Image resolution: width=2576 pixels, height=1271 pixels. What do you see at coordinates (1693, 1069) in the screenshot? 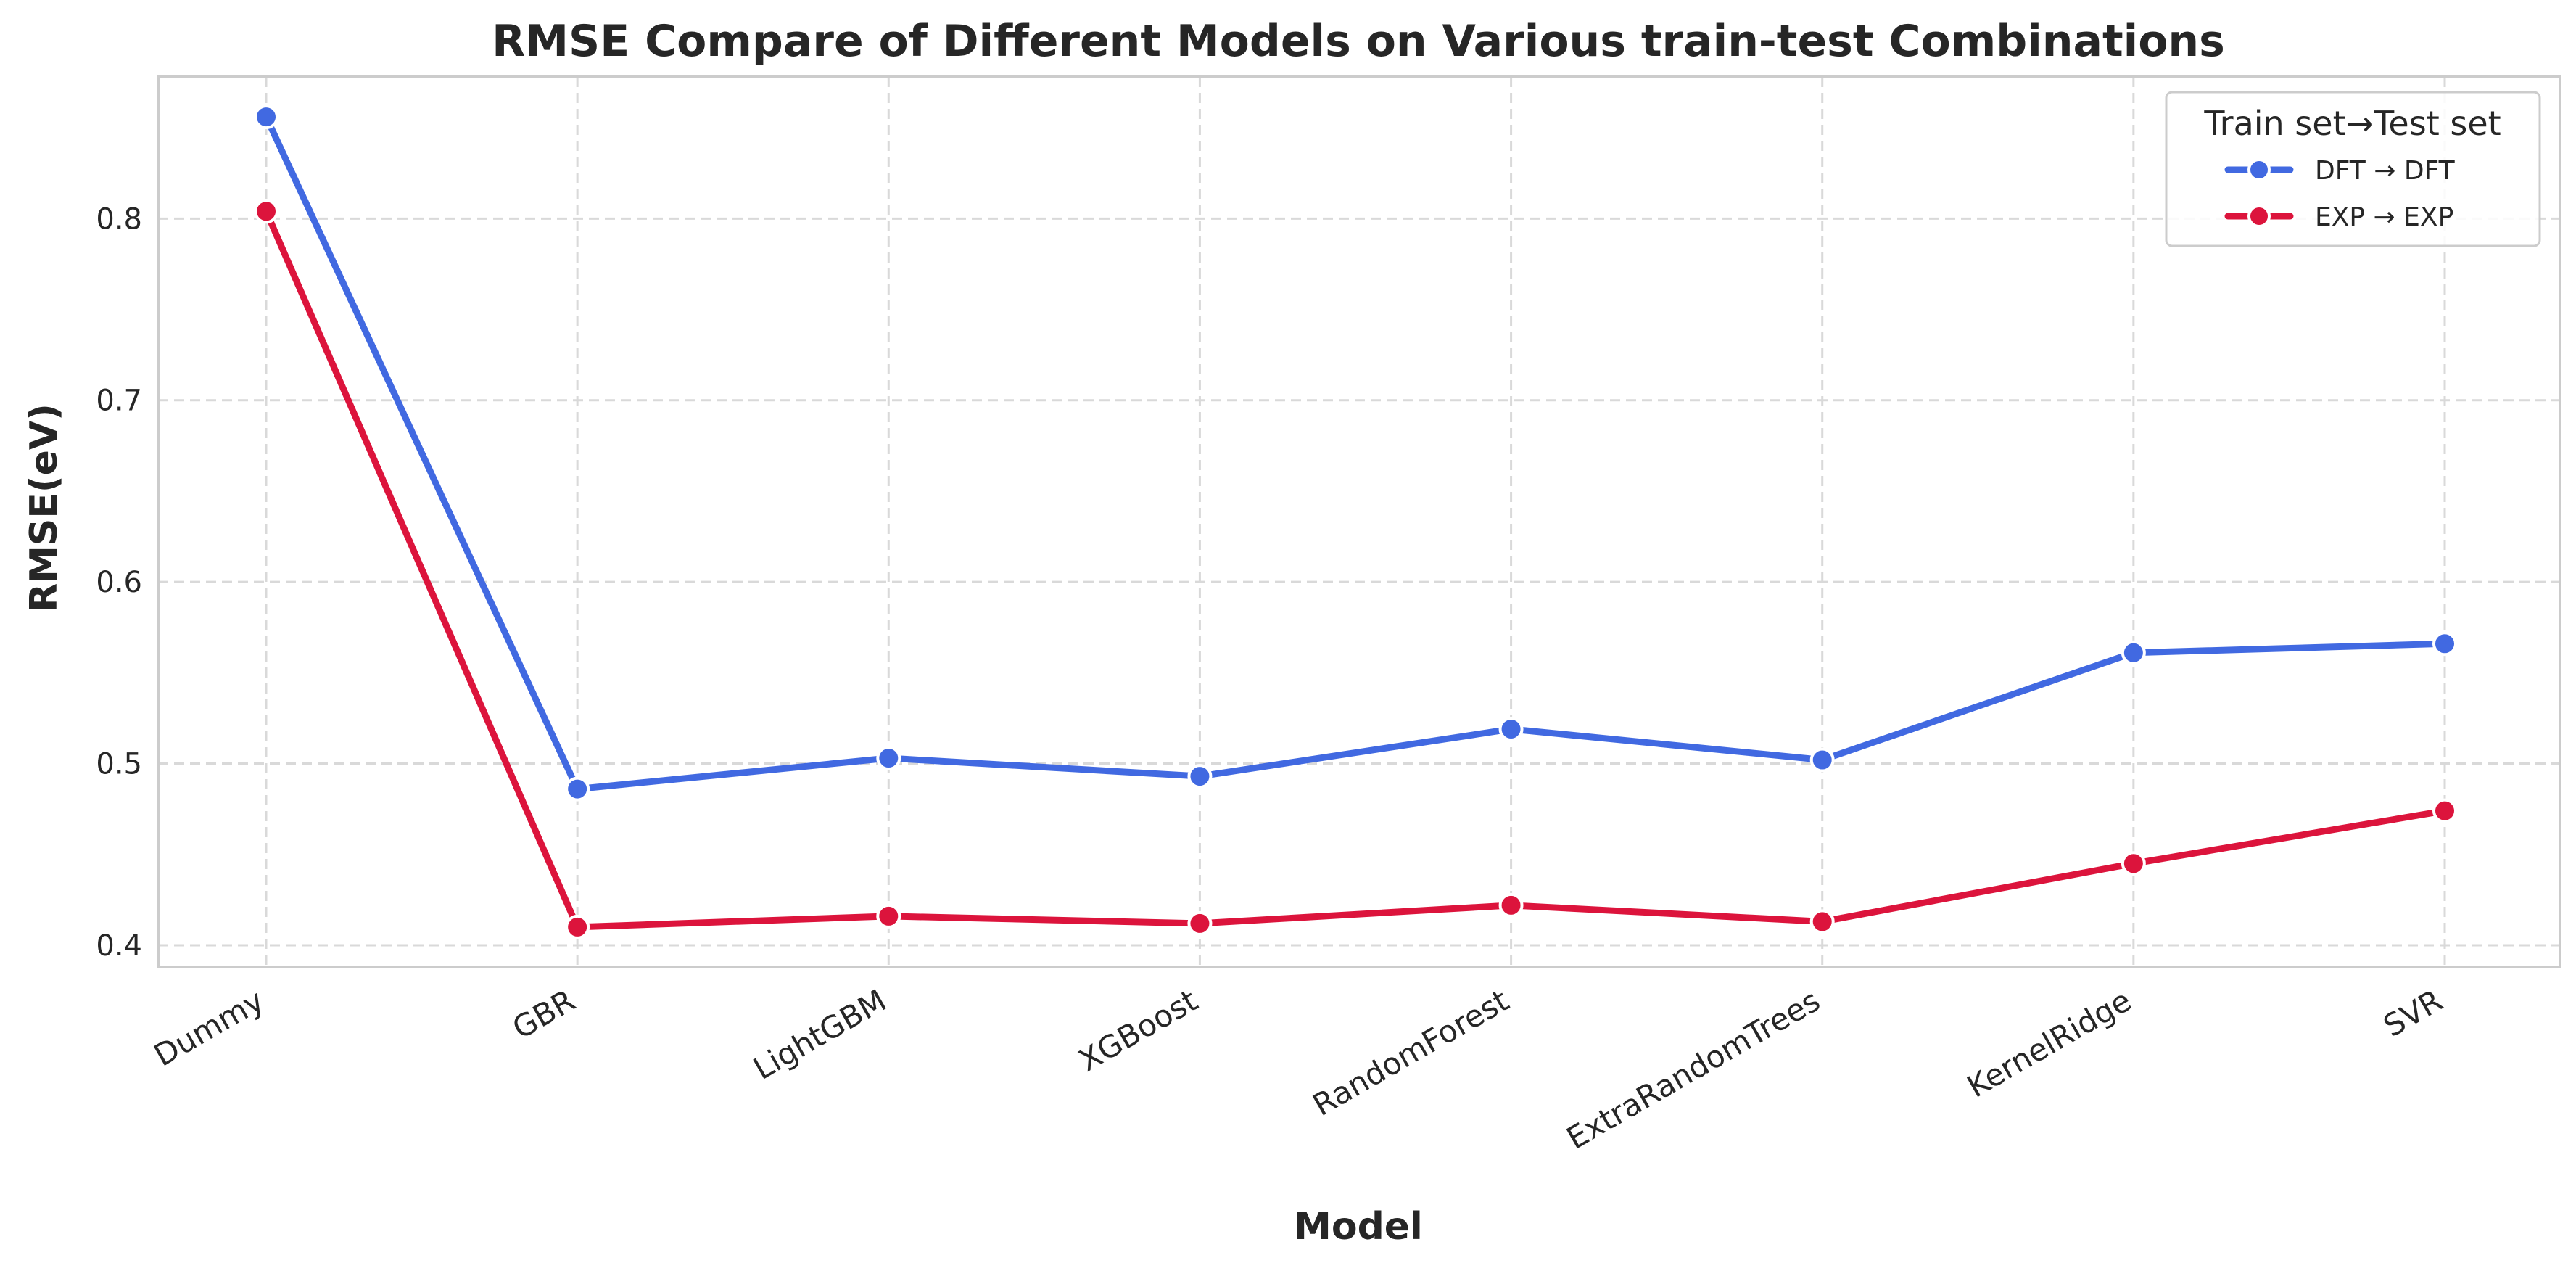
I see `x-tick-label: ExtraRandomTrees` at bounding box center [1693, 1069].